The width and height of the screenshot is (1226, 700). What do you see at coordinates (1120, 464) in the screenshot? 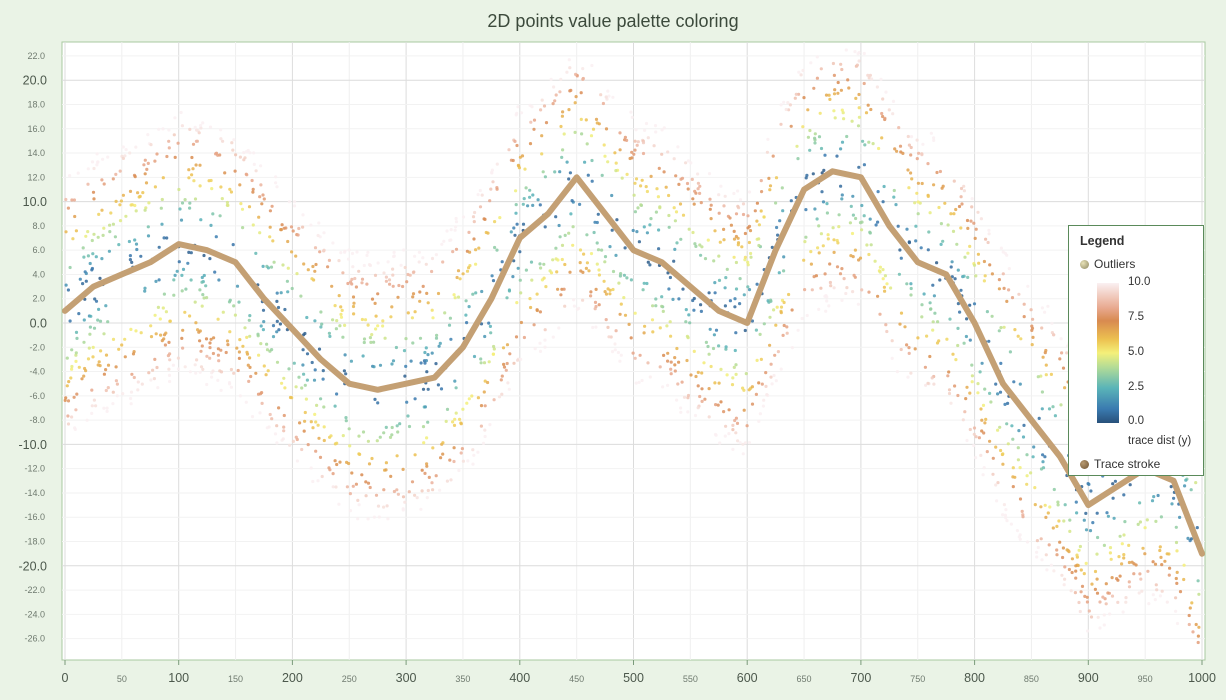
I see `legend-item-trace-stroke: Trace stroke` at bounding box center [1120, 464].